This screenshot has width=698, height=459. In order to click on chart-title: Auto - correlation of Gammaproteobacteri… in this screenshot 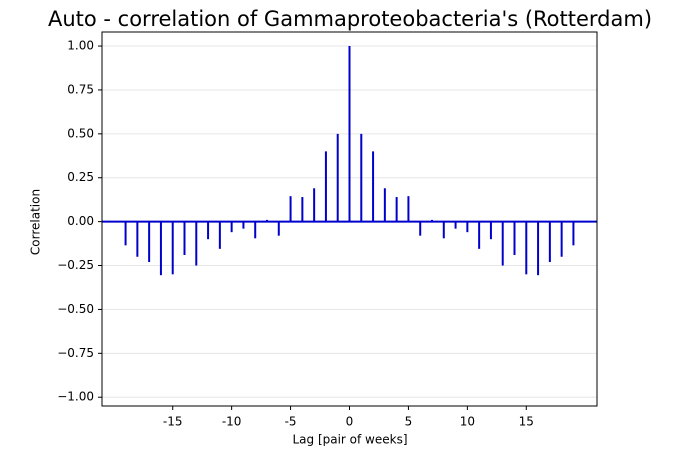, I will do `click(350, 19)`.